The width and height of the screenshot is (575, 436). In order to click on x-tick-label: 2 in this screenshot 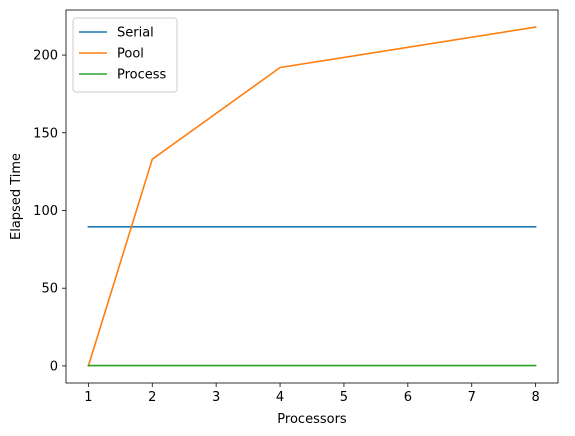, I will do `click(152, 397)`.